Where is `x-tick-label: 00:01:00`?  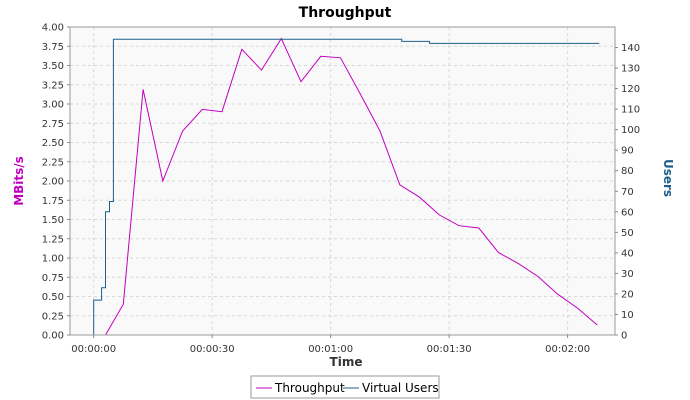 x-tick-label: 00:01:00 is located at coordinates (330, 349).